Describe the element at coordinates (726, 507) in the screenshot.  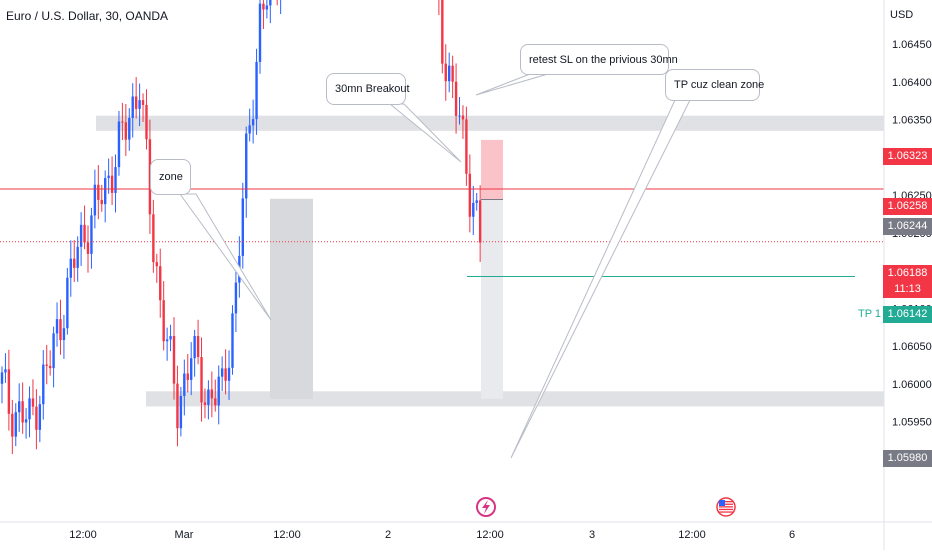
I see `us-flag-event-icon` at that location.